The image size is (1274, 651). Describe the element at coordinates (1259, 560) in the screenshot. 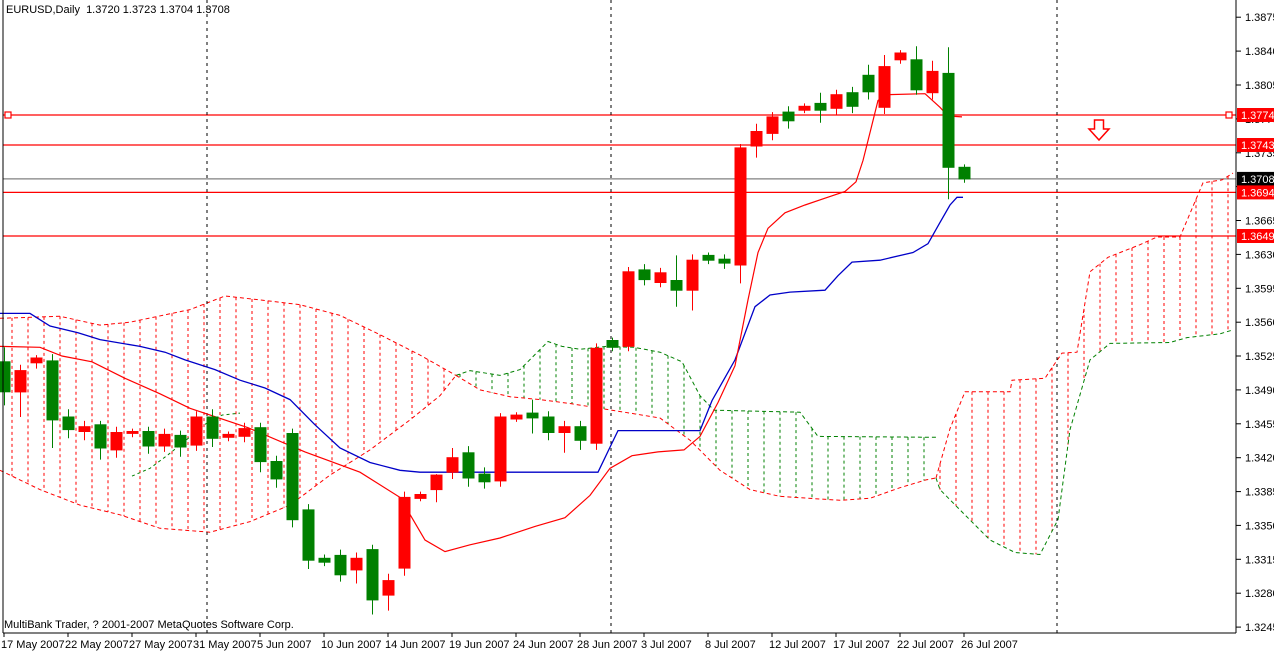

I see `price-label: 1.3315` at that location.